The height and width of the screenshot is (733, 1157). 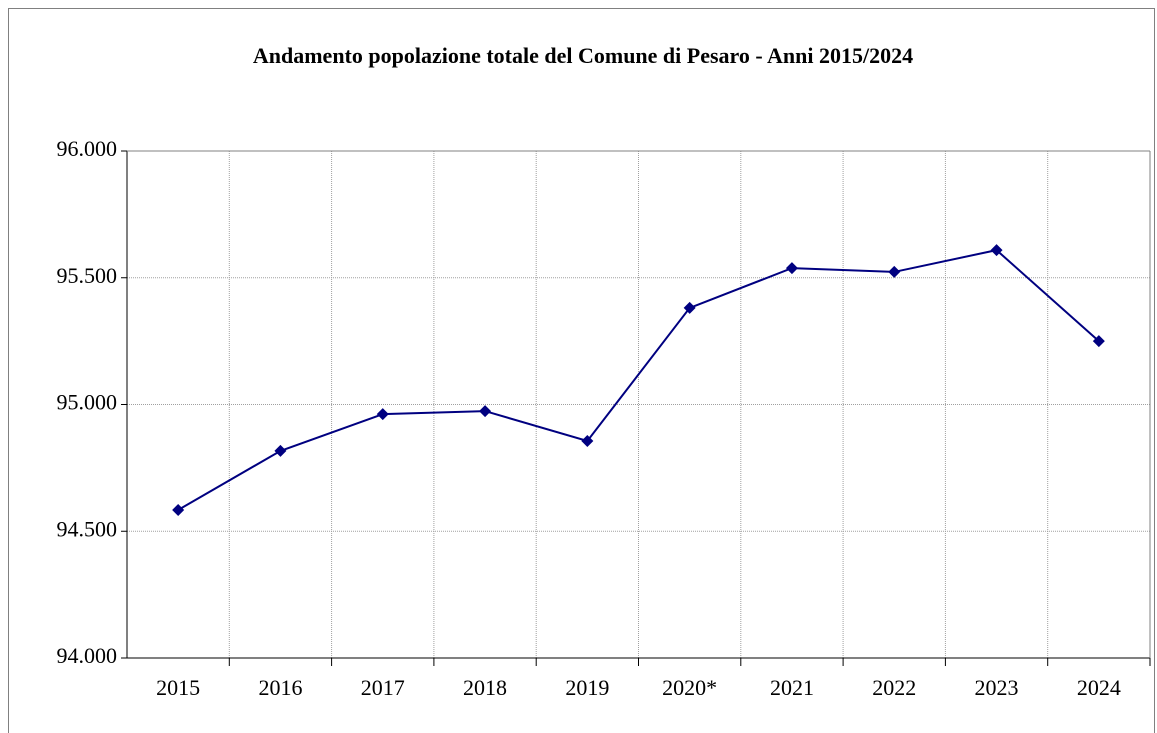 What do you see at coordinates (383, 687) in the screenshot?
I see `x-tick-label: 2017` at bounding box center [383, 687].